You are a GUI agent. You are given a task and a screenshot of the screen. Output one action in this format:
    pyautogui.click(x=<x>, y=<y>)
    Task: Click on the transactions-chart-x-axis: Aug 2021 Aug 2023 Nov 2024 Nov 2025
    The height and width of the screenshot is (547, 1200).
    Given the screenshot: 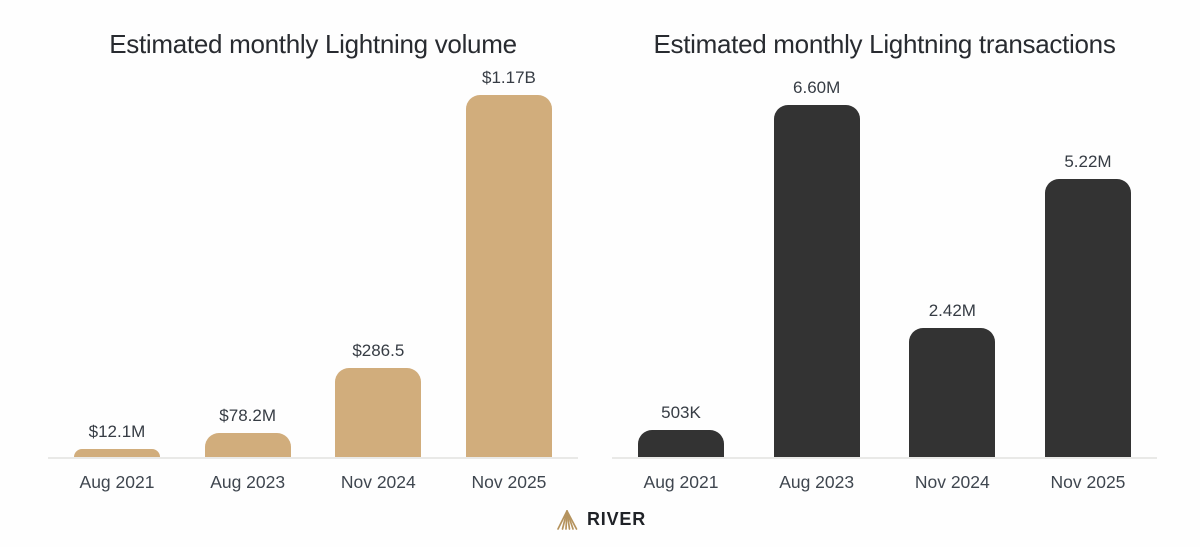 What is the action you would take?
    pyautogui.click(x=884, y=482)
    